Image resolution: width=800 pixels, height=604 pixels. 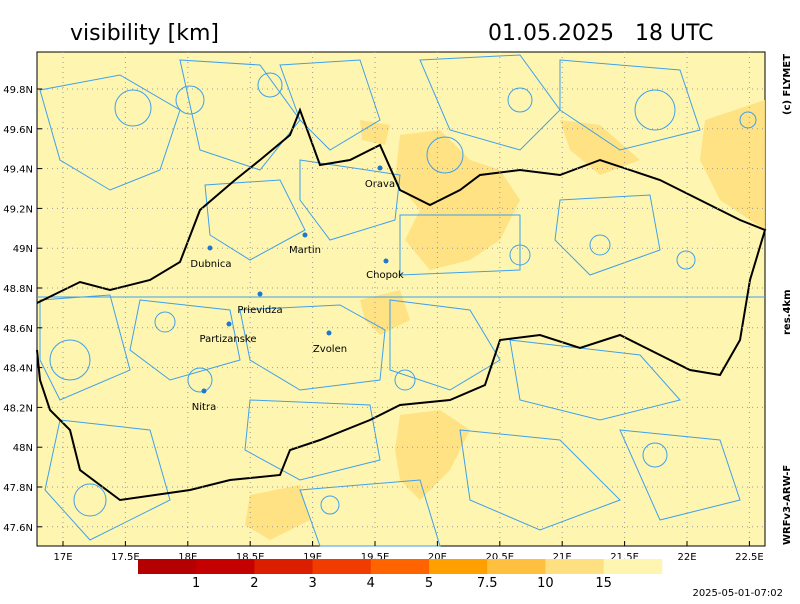 What do you see at coordinates (686, 557) in the screenshot?
I see `lon-tick-label: 22E` at bounding box center [686, 557].